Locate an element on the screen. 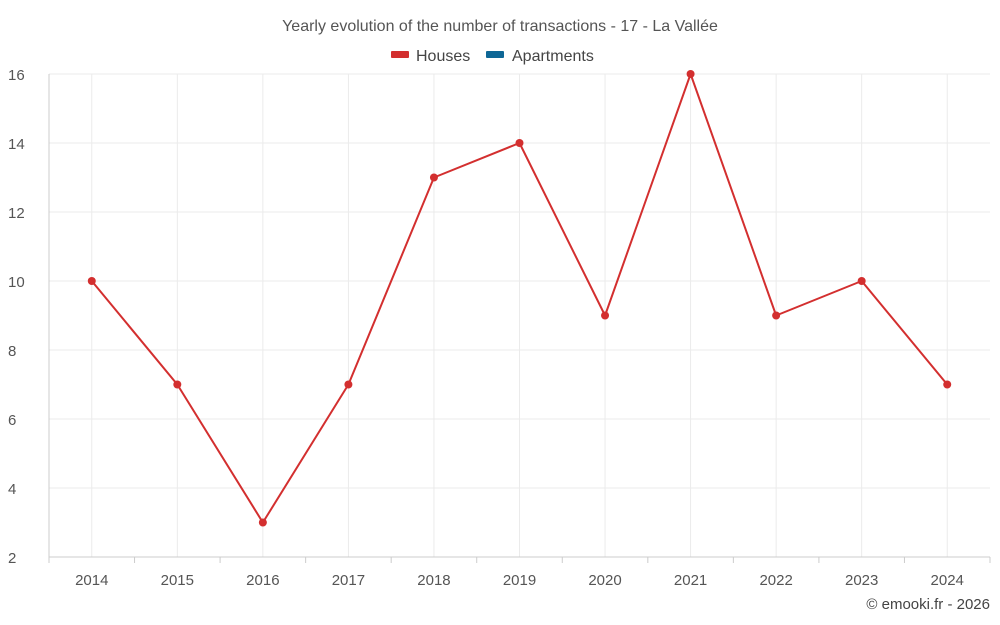 Image resolution: width=1000 pixels, height=625 pixels. x-tick-label: 2020 is located at coordinates (604, 580).